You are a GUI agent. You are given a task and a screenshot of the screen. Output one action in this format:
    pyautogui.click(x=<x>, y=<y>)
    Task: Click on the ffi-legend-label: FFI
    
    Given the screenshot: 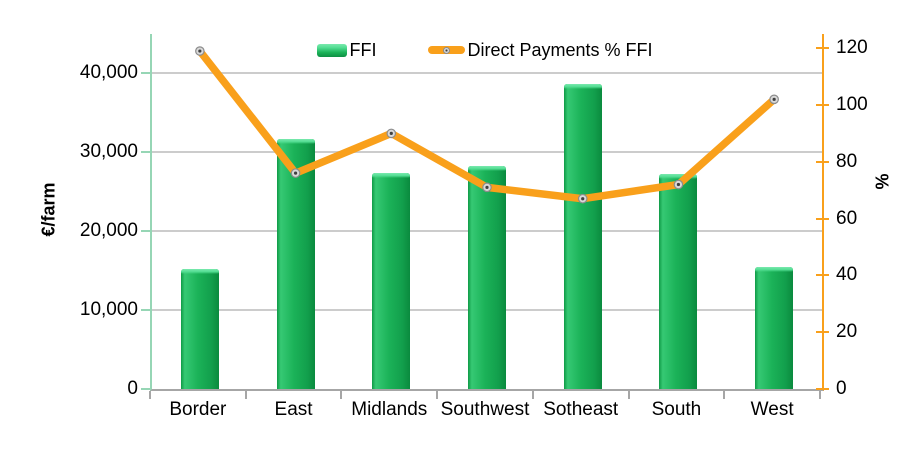 What is the action you would take?
    pyautogui.click(x=363, y=50)
    